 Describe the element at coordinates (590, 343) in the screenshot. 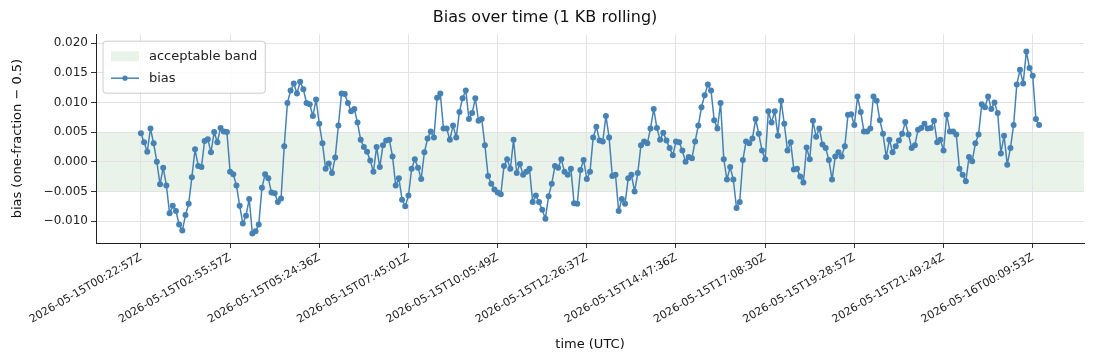

I see `x-axis-title: time (UTC)` at that location.